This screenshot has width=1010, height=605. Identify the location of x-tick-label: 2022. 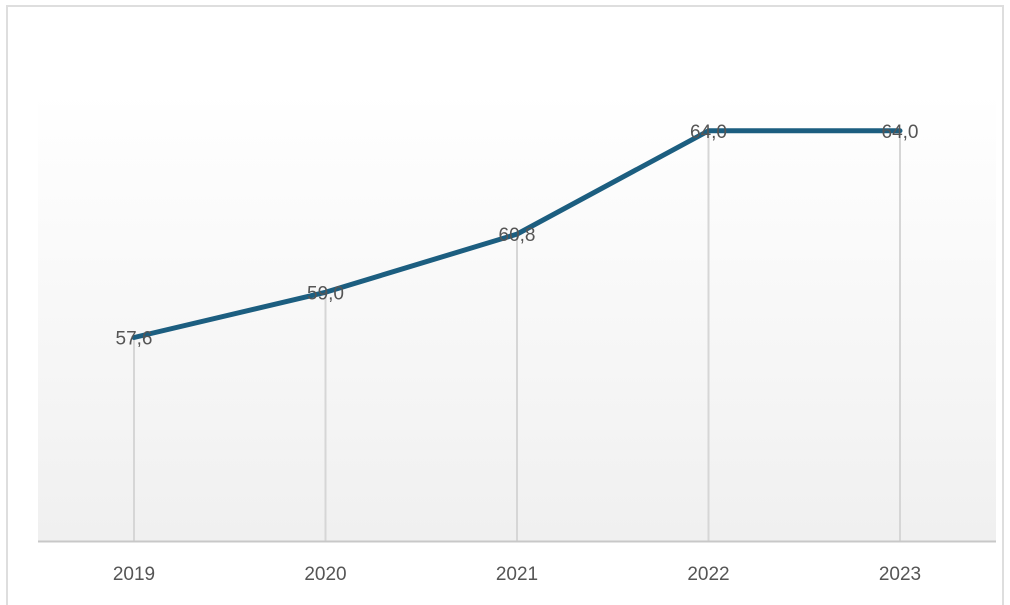
(708, 574).